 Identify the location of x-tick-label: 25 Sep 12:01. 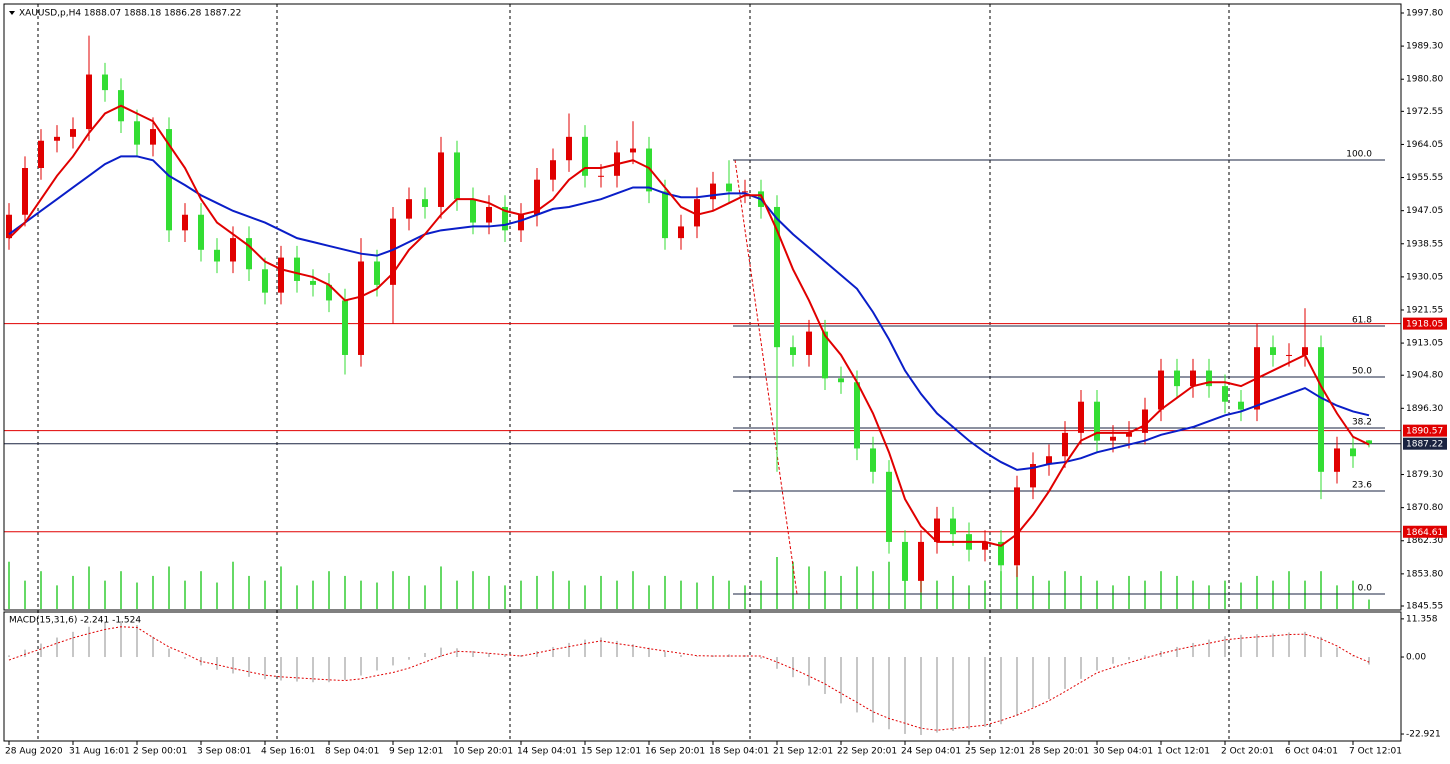
(995, 752).